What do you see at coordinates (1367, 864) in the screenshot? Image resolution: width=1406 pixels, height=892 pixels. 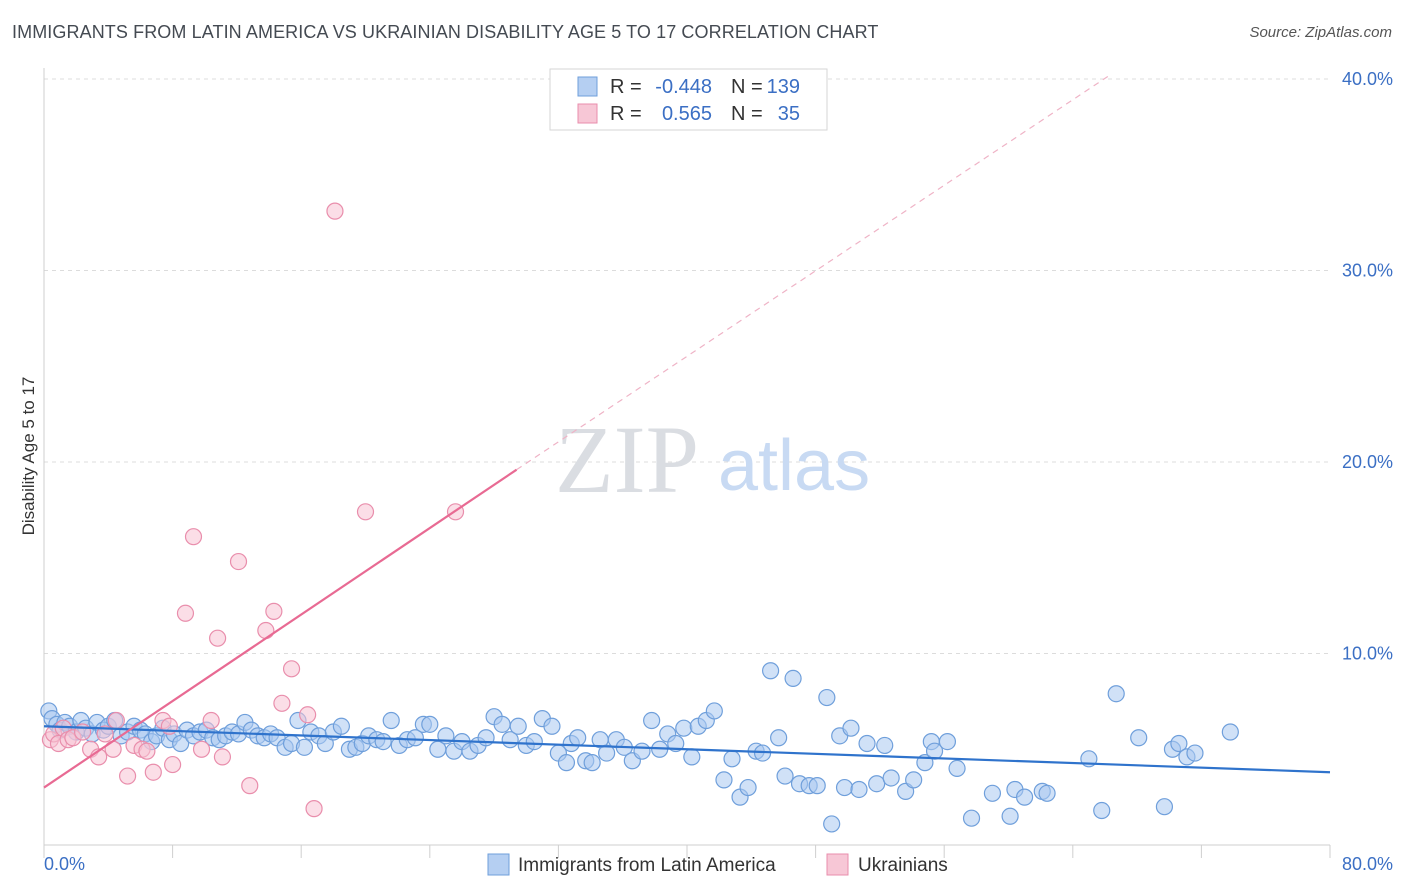 I see `x-tick-label-max: 80.0%` at bounding box center [1367, 864].